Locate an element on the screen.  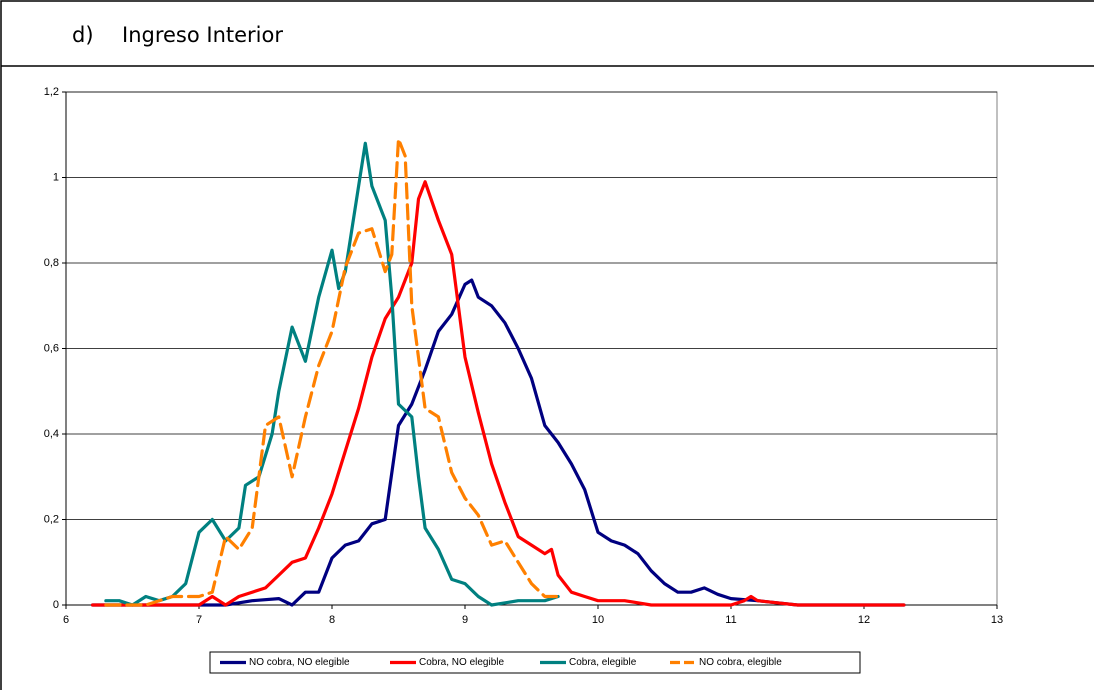
y-tick-label: 1,2 is located at coordinates (51, 92).